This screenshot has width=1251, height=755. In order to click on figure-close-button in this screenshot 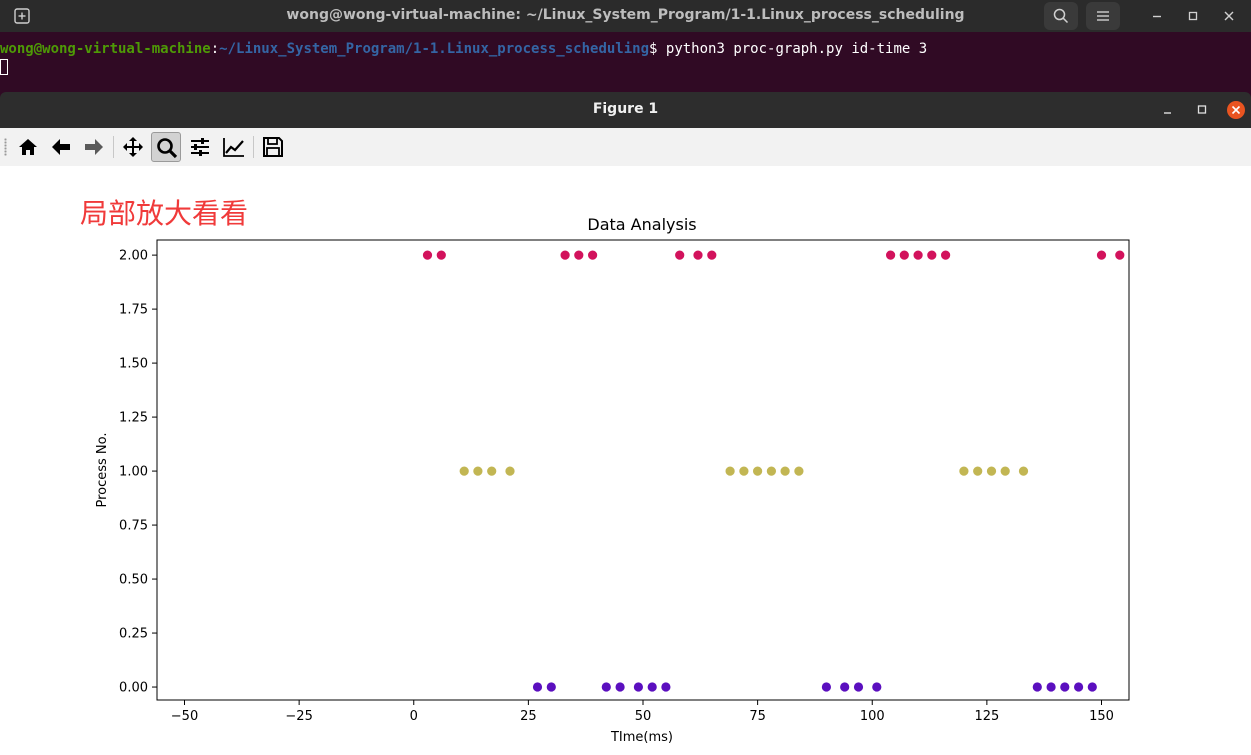, I will do `click(1236, 110)`.